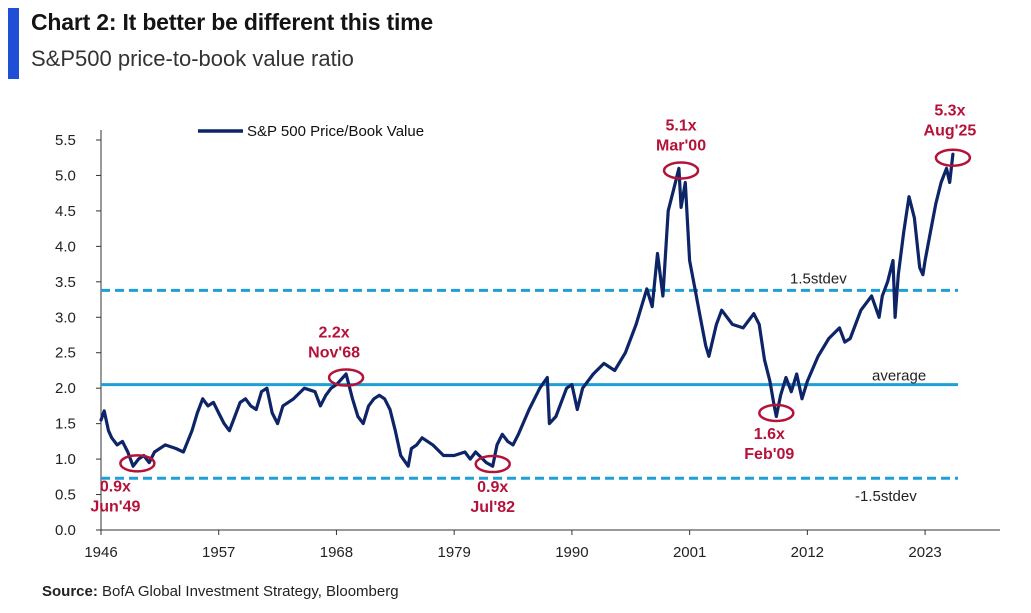 Image resolution: width=1031 pixels, height=613 pixels. Describe the element at coordinates (453, 552) in the screenshot. I see `x-tick-label: 1979` at that location.